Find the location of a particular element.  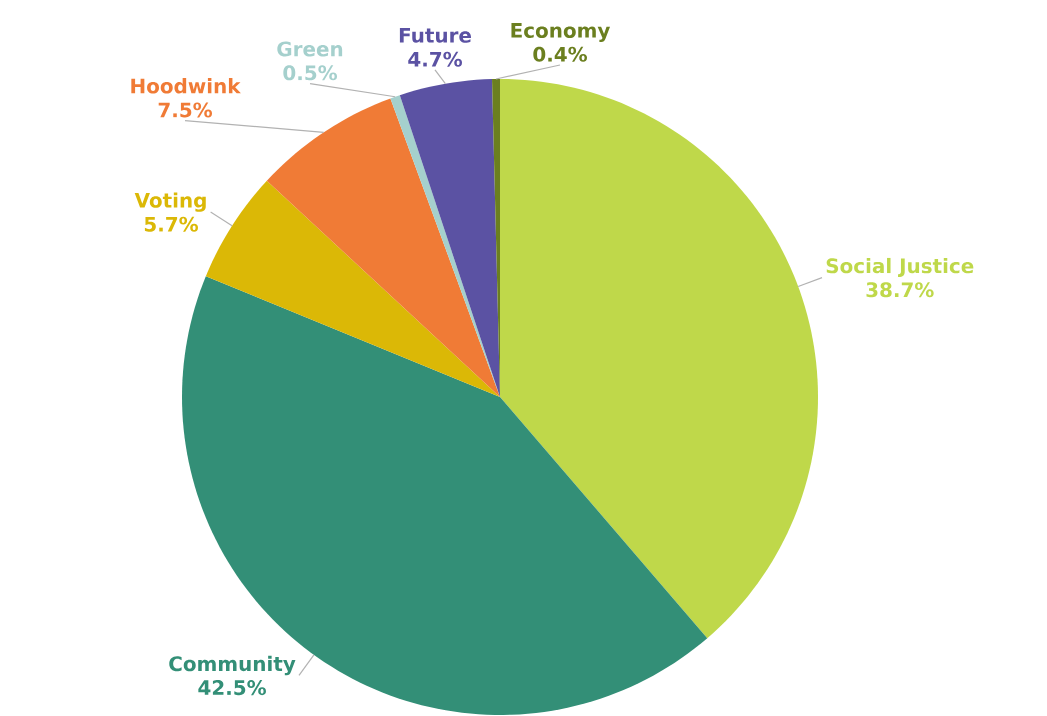

slice-label: Social Justice is located at coordinates (900, 267).